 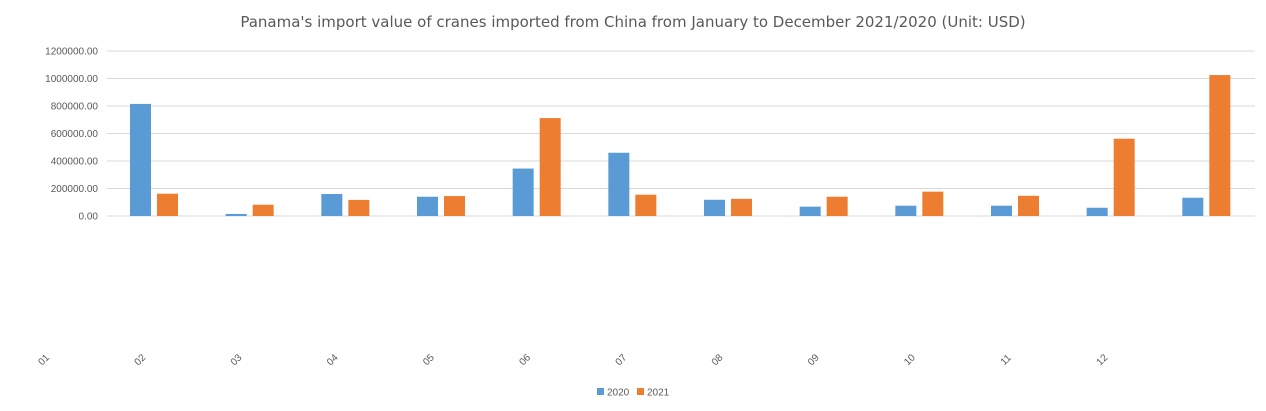 I want to click on x-axis-ticks: 01 02 03 04 05 06 07 08 09 10 11 12, so click(x=573, y=360).